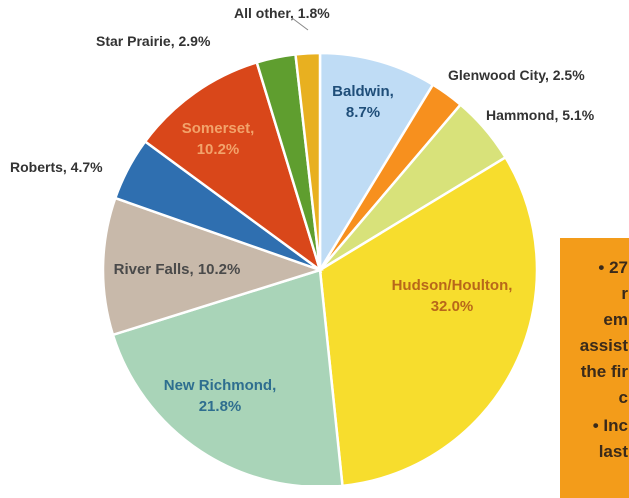 The height and width of the screenshot is (498, 629). Describe the element at coordinates (282, 13) in the screenshot. I see `data-label-all-other: All other, 1.8%` at that location.